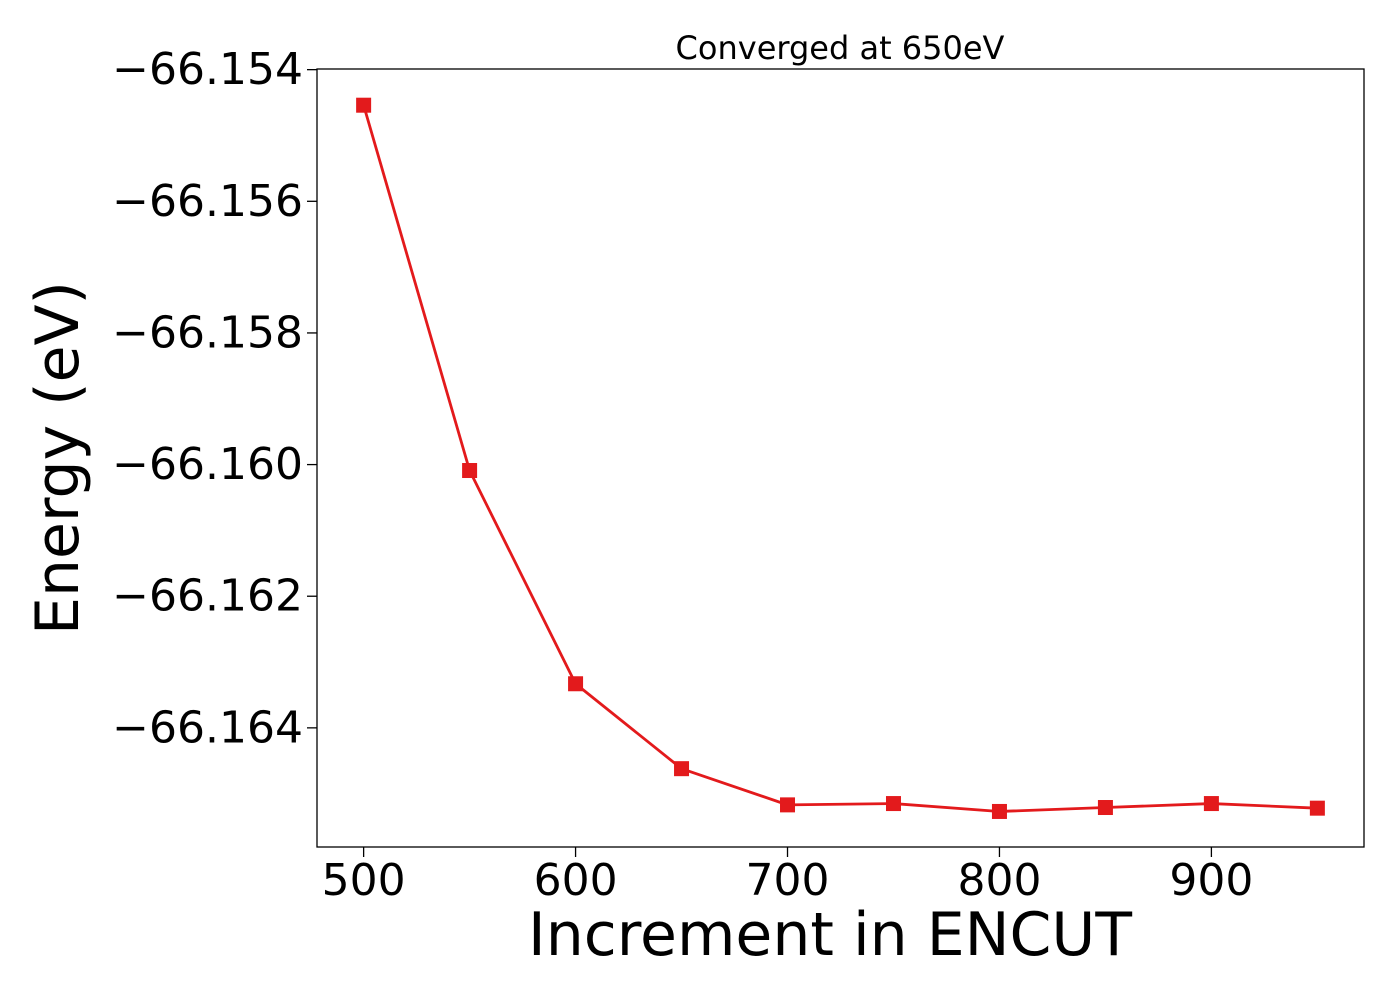 This screenshot has width=1400, height=1004. I want to click on y-axis-label: Energy (eV), so click(58, 458).